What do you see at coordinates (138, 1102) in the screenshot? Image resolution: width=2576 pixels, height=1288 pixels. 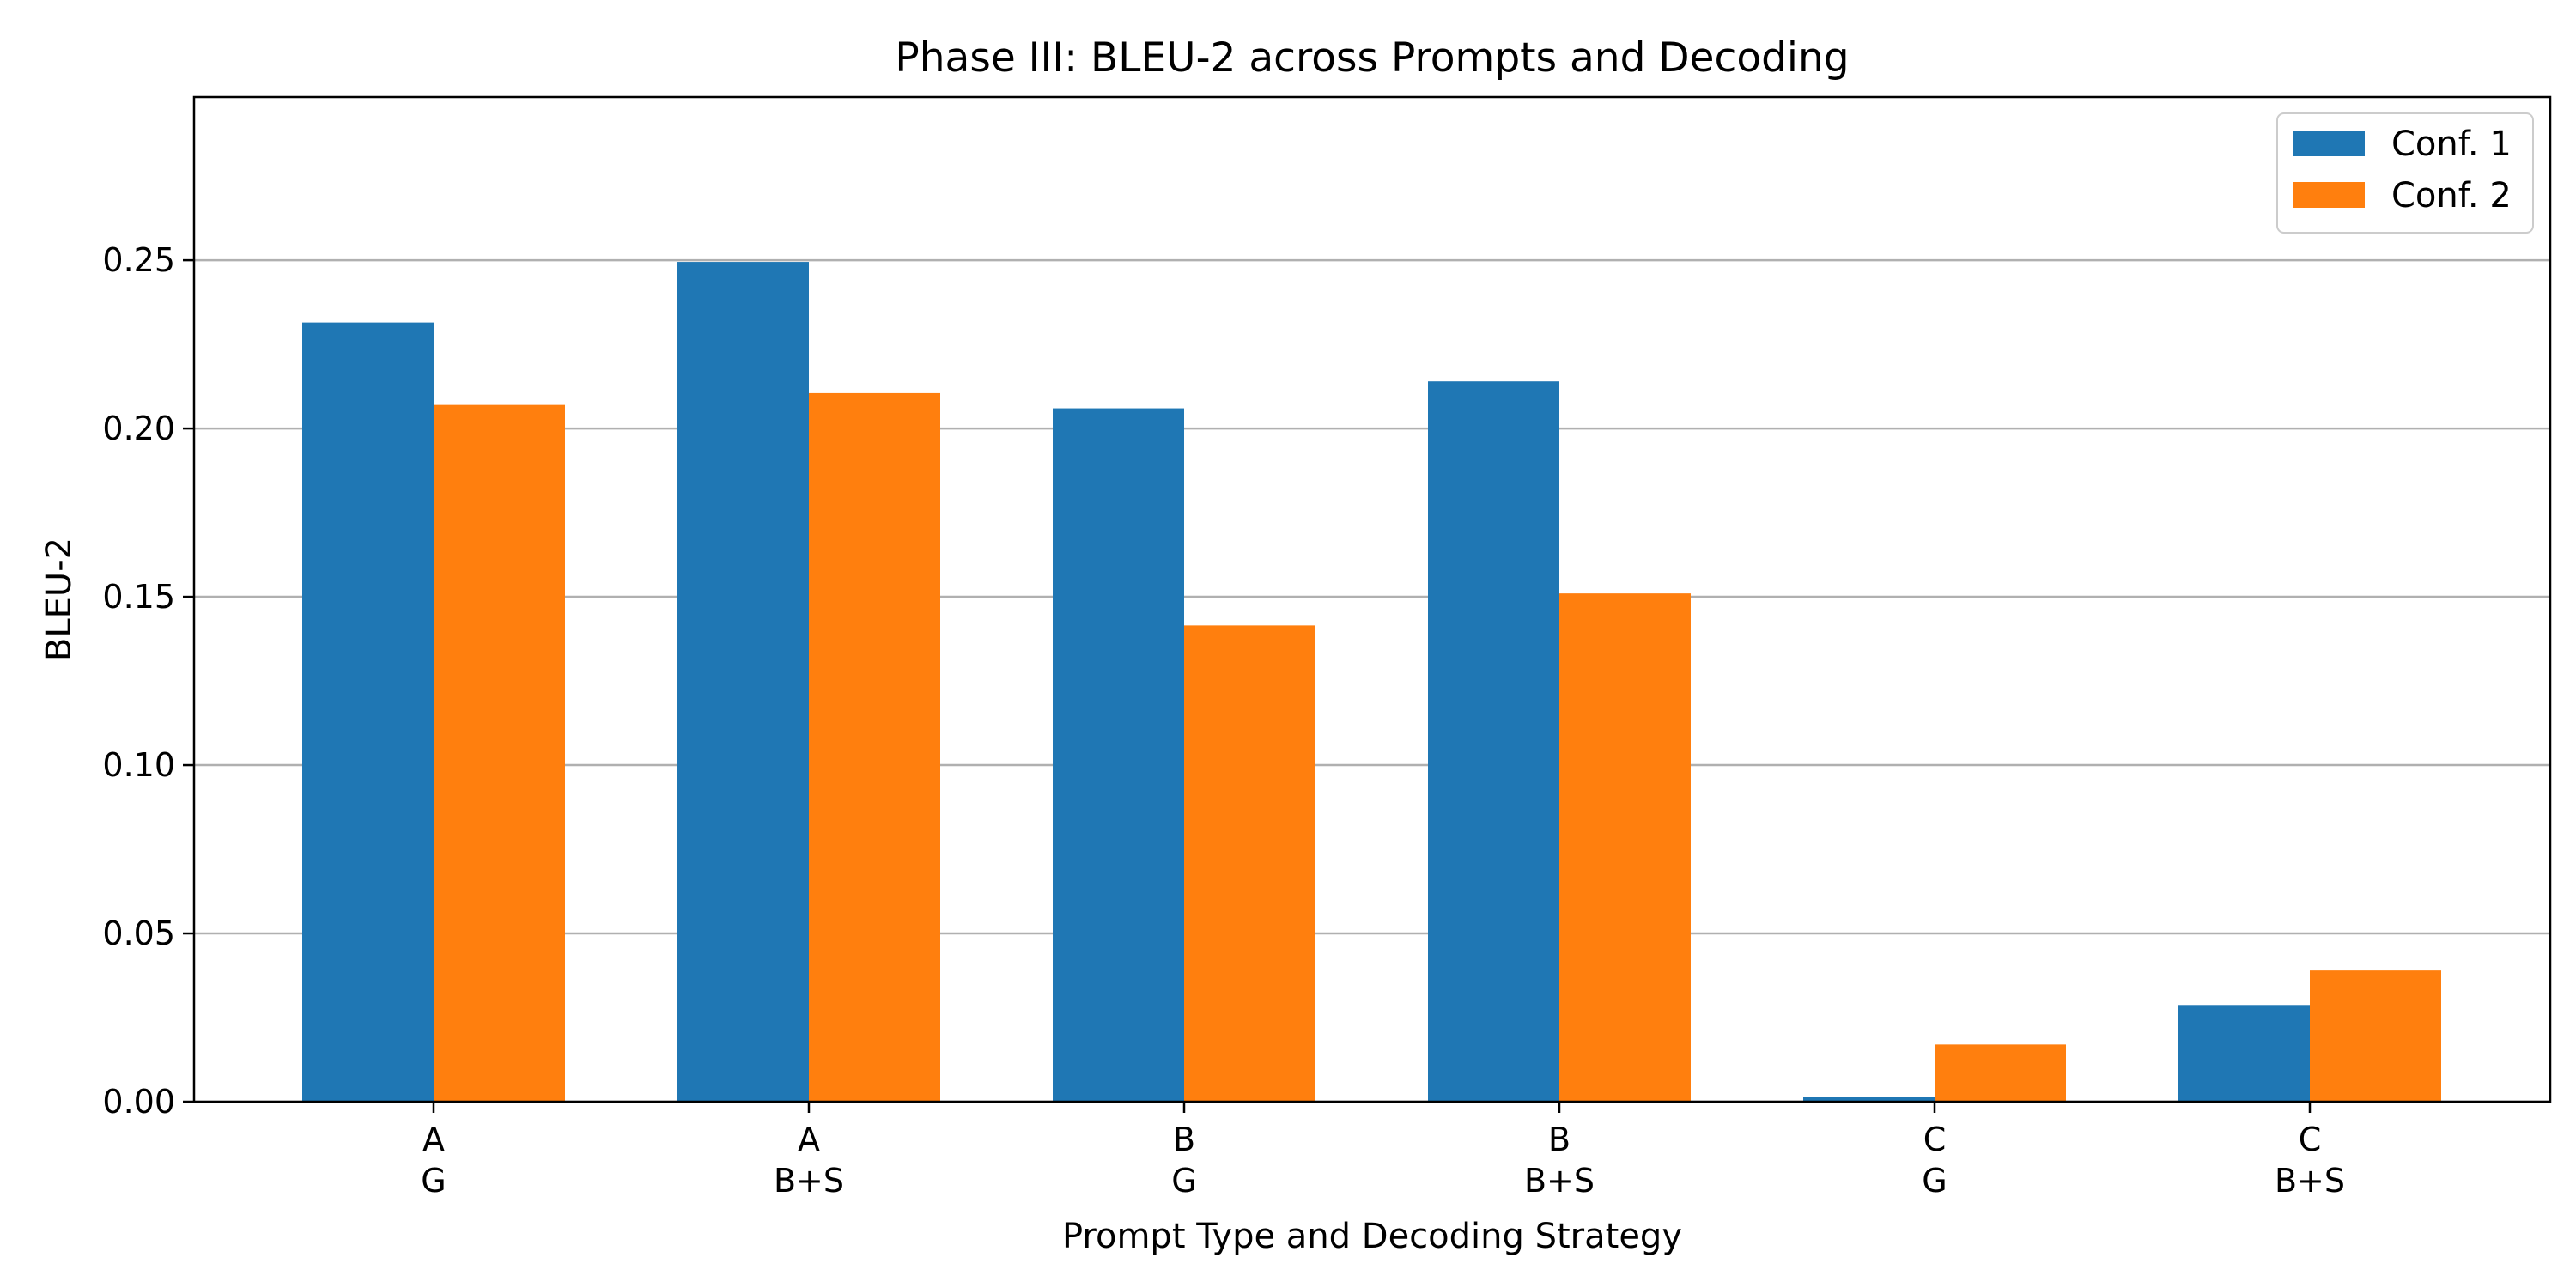 I see `y-tick-label: 0.00` at bounding box center [138, 1102].